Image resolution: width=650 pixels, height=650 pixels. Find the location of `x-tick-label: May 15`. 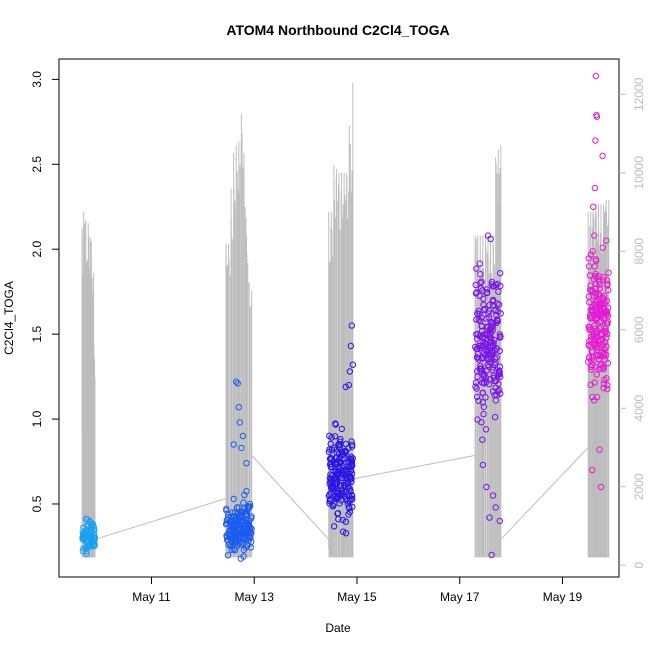

x-tick-label: May 15 is located at coordinates (357, 597).